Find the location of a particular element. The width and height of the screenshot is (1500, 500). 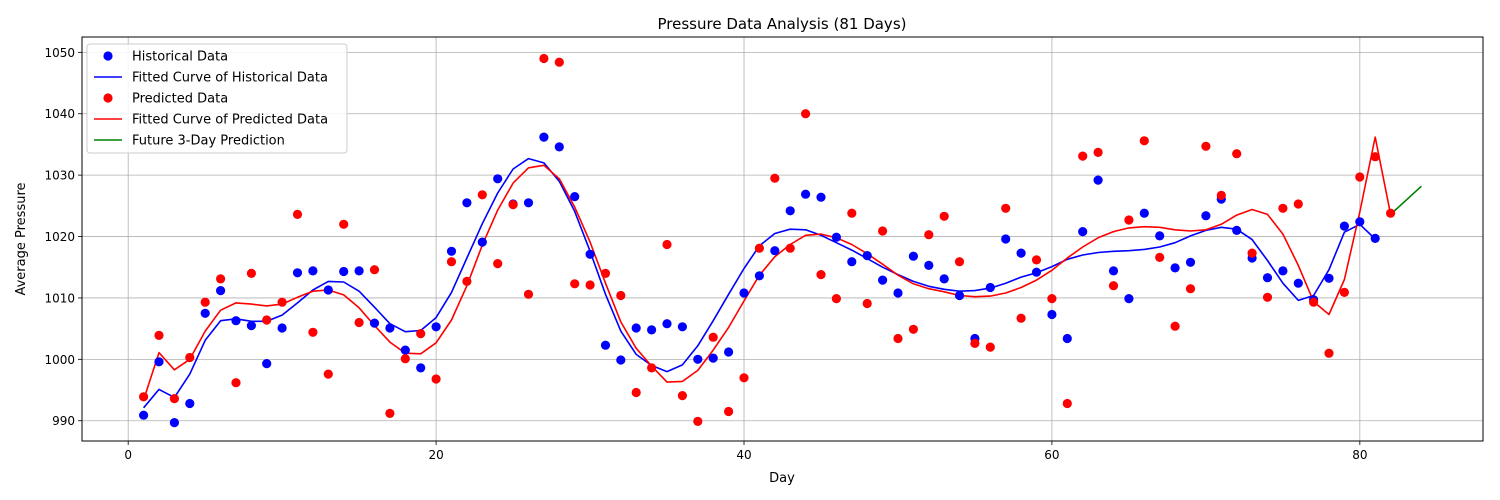

y-axis-label: Average Pressure is located at coordinates (21, 238).